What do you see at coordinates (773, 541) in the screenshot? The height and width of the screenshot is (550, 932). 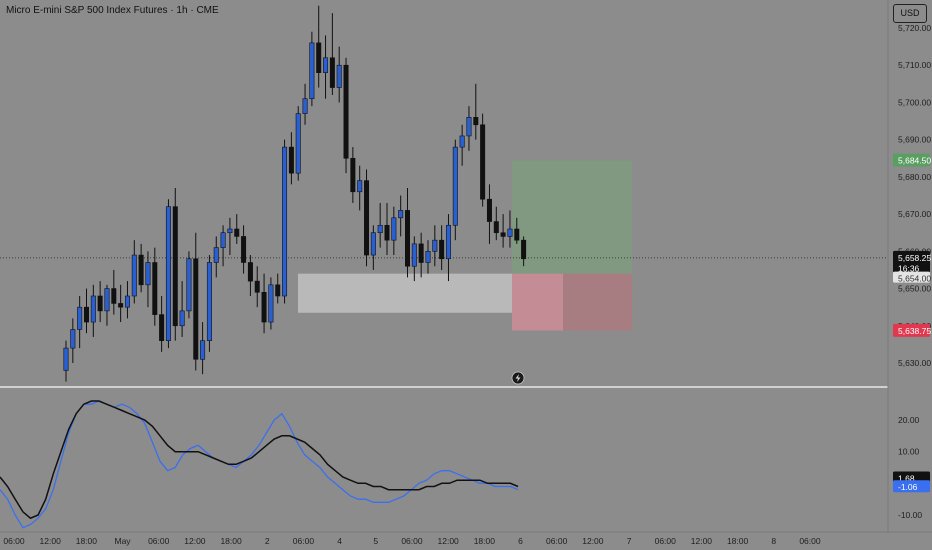 I see `time-tick-label: 8` at bounding box center [773, 541].